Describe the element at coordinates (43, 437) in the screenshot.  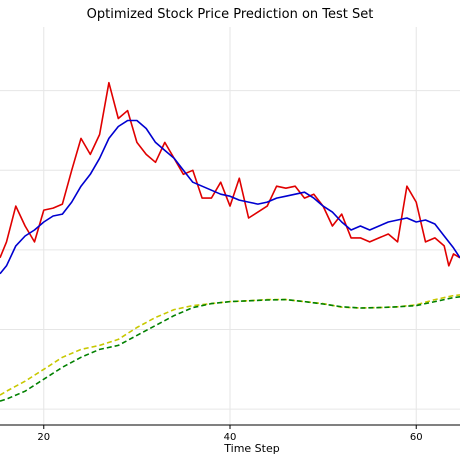
I see `x-tick-label: 20` at that location.